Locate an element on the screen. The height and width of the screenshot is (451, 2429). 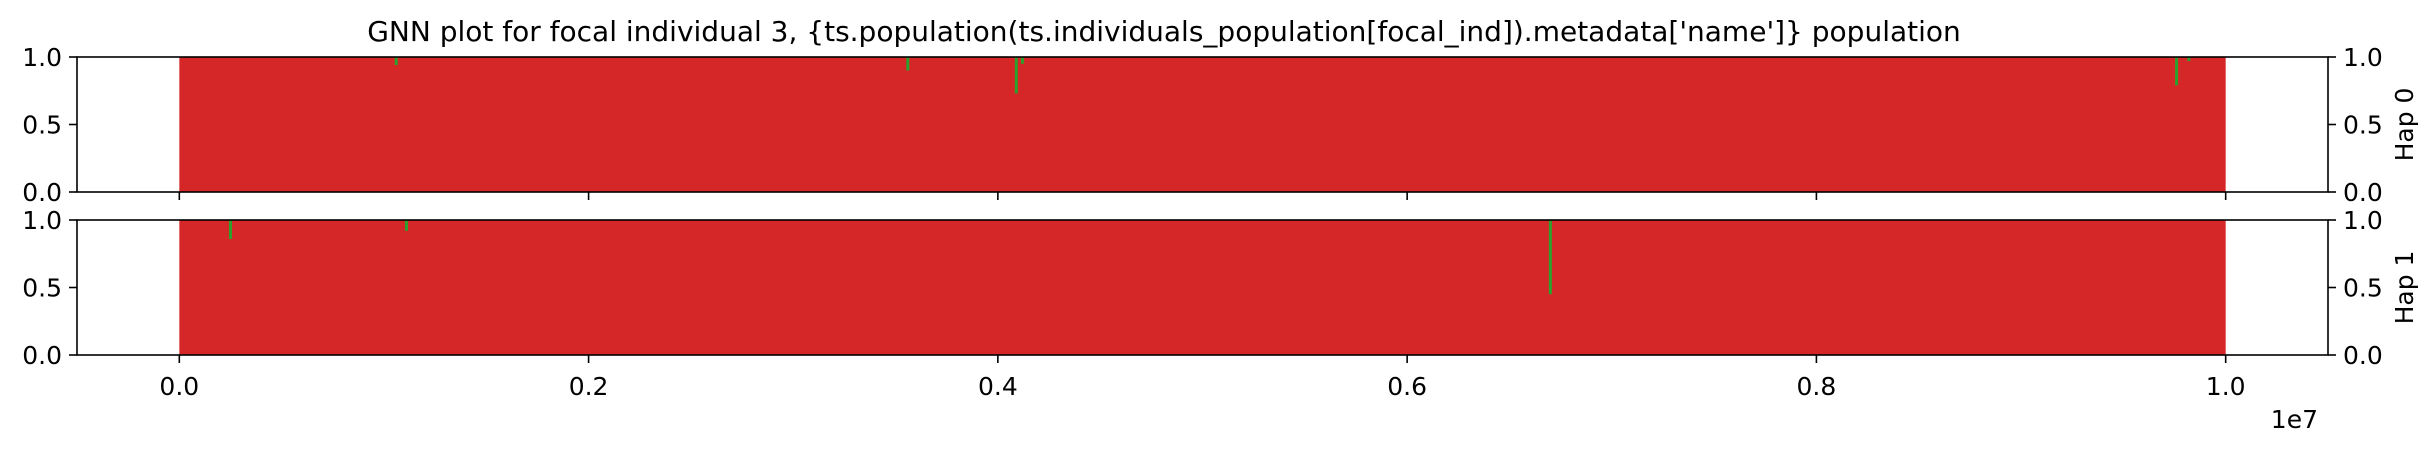
y-tick-label-right-panel-1-2: 1.0 is located at coordinates (2363, 220).